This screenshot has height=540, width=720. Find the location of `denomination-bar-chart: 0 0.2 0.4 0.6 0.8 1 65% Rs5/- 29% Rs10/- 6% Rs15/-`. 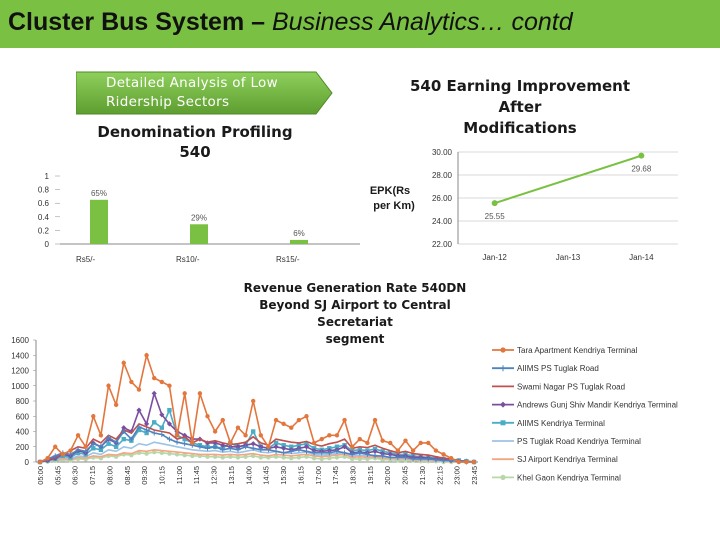

denomination-bar-chart: 0 0.2 0.4 0.6 0.8 1 65% Rs5/- 29% Rs10/- 6% Rs15/- is located at coordinates (199, 218).